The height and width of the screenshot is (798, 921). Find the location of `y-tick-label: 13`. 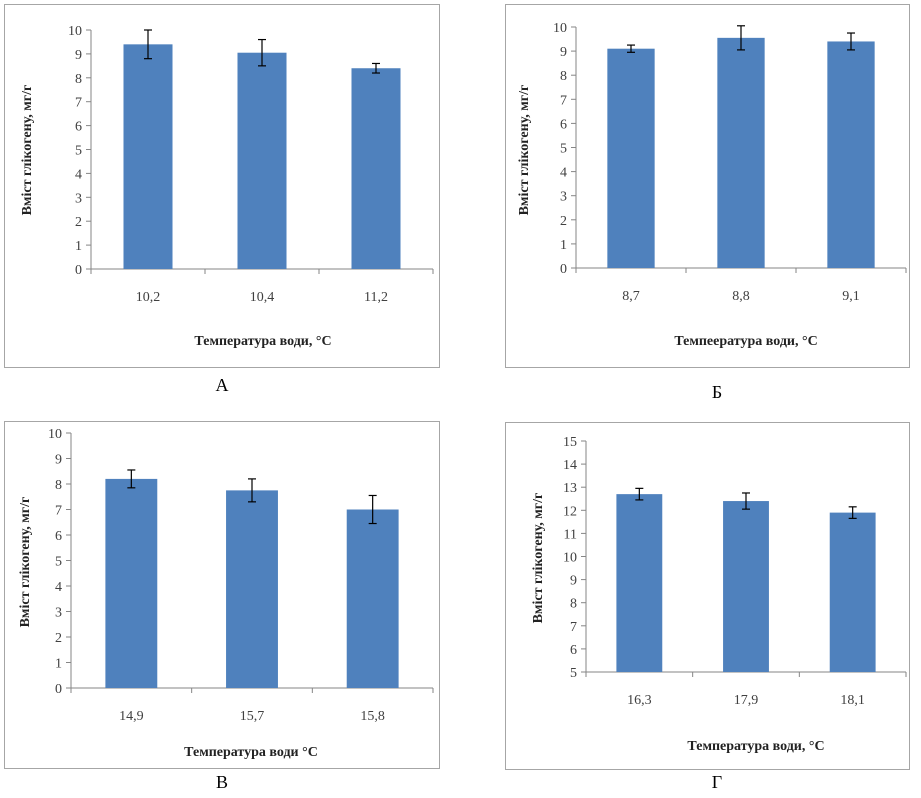

y-tick-label: 13 is located at coordinates (570, 488).